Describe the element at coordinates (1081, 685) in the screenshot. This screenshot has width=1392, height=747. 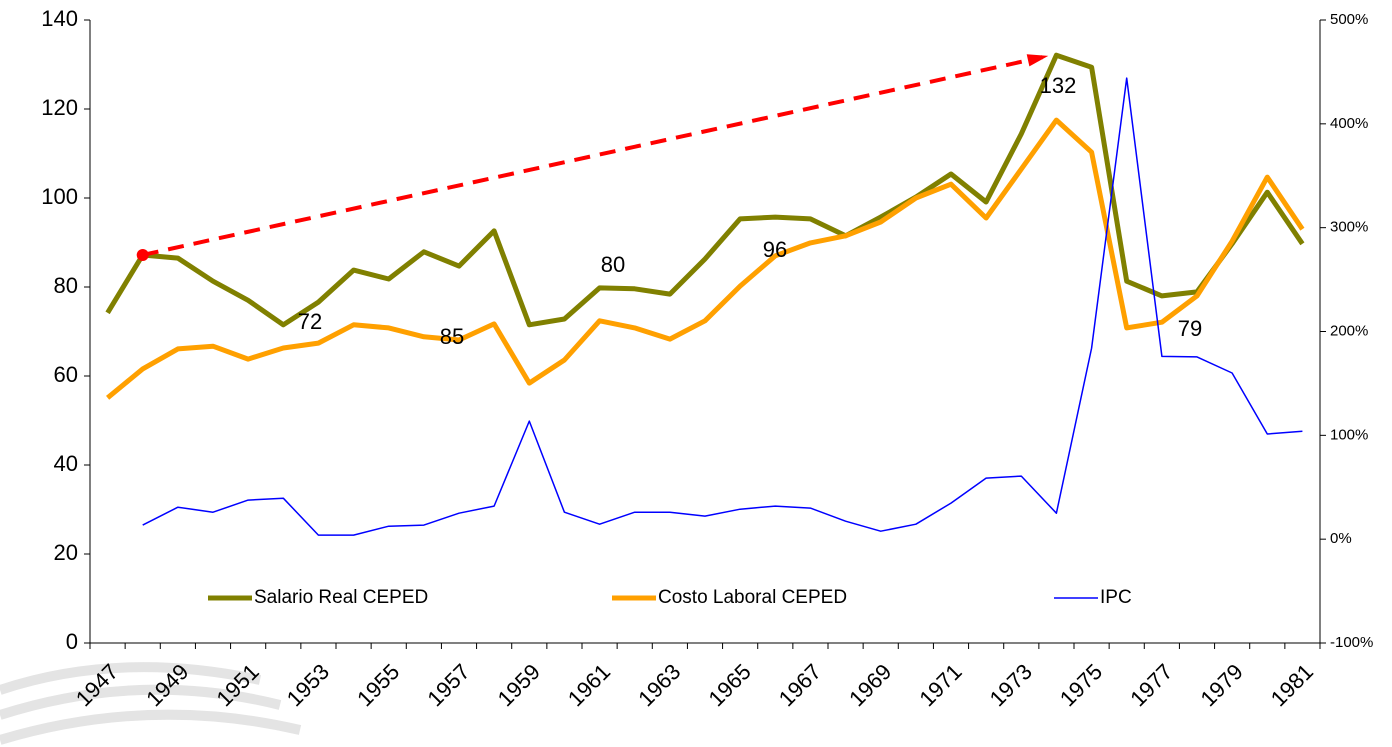
I see `x-tick-label: 1975` at that location.